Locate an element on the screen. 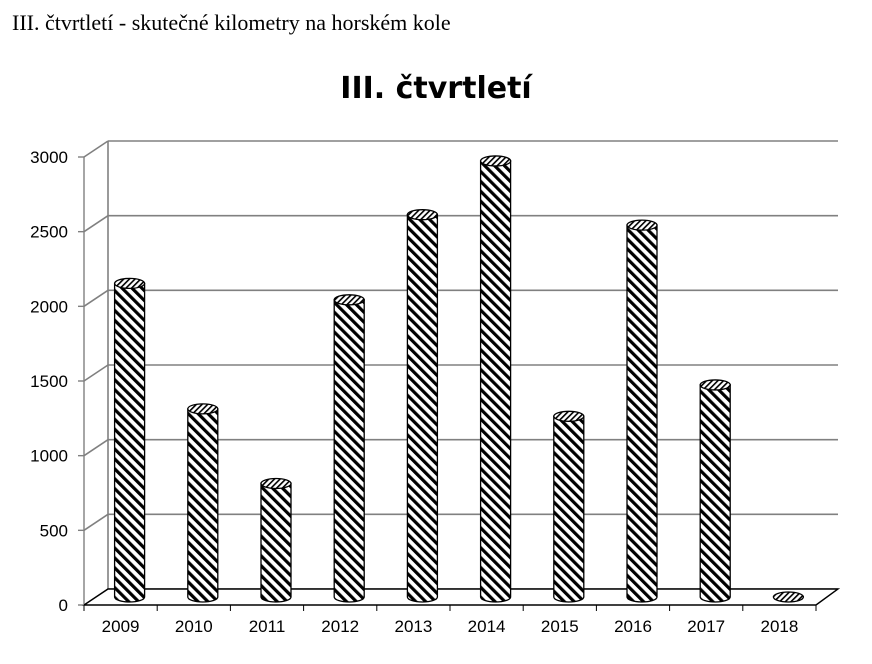 The image size is (872, 664). y-tick-label: 0 is located at coordinates (63, 605).